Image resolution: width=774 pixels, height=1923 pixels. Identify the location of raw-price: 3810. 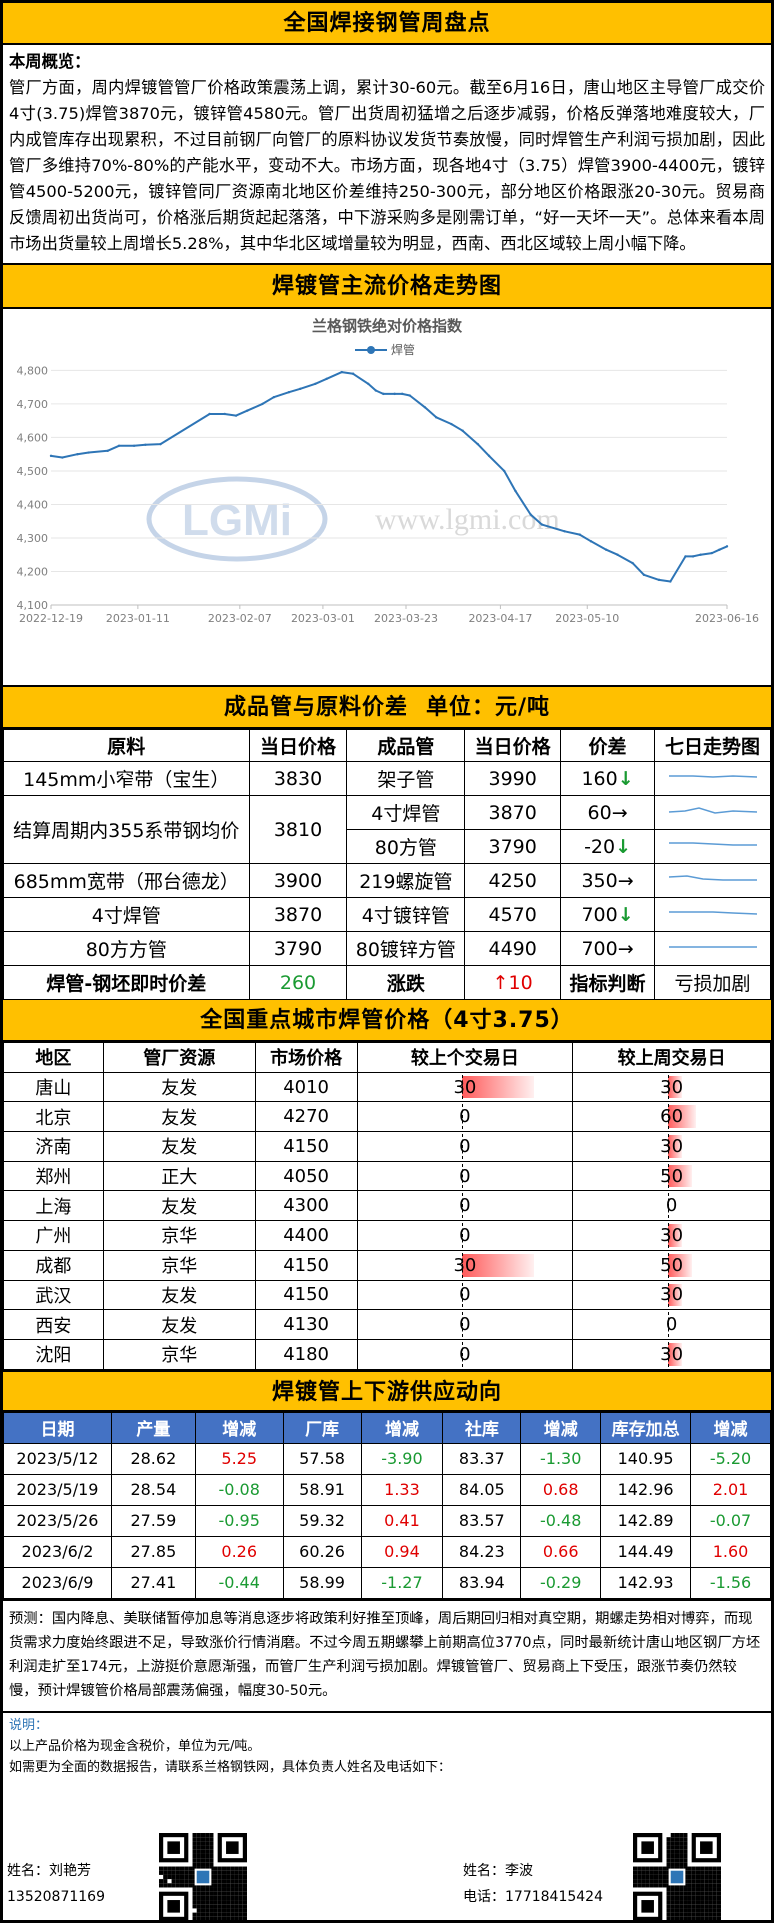
(298, 829).